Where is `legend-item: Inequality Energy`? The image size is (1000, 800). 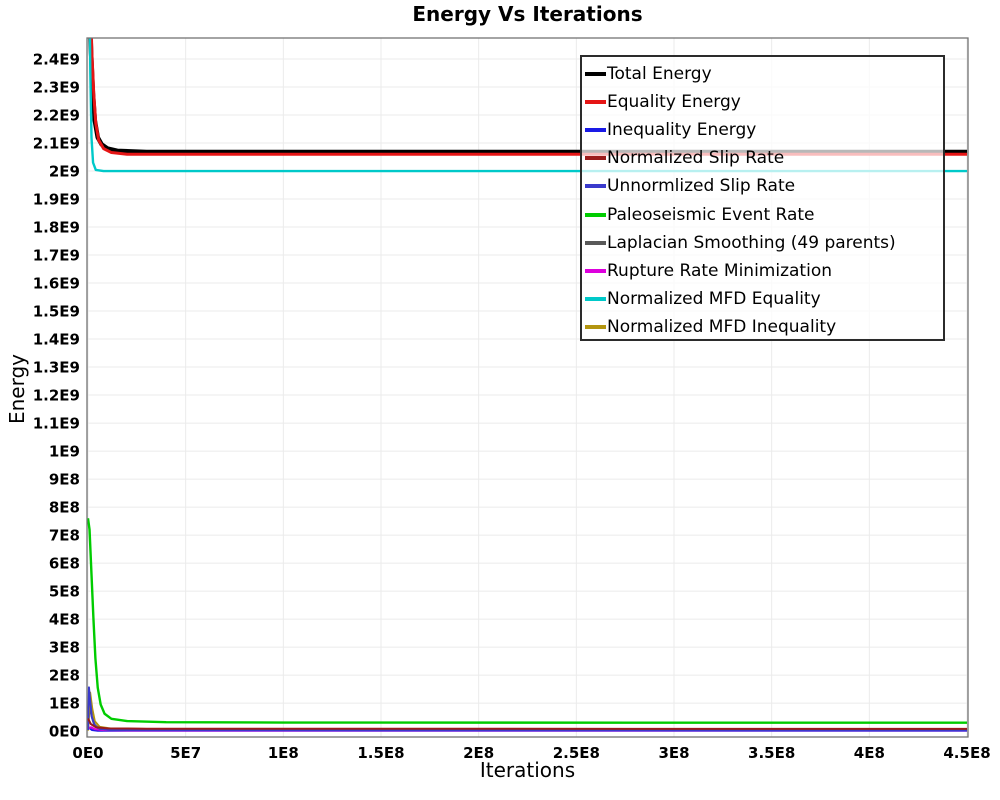 legend-item: Inequality Energy is located at coordinates (762, 130).